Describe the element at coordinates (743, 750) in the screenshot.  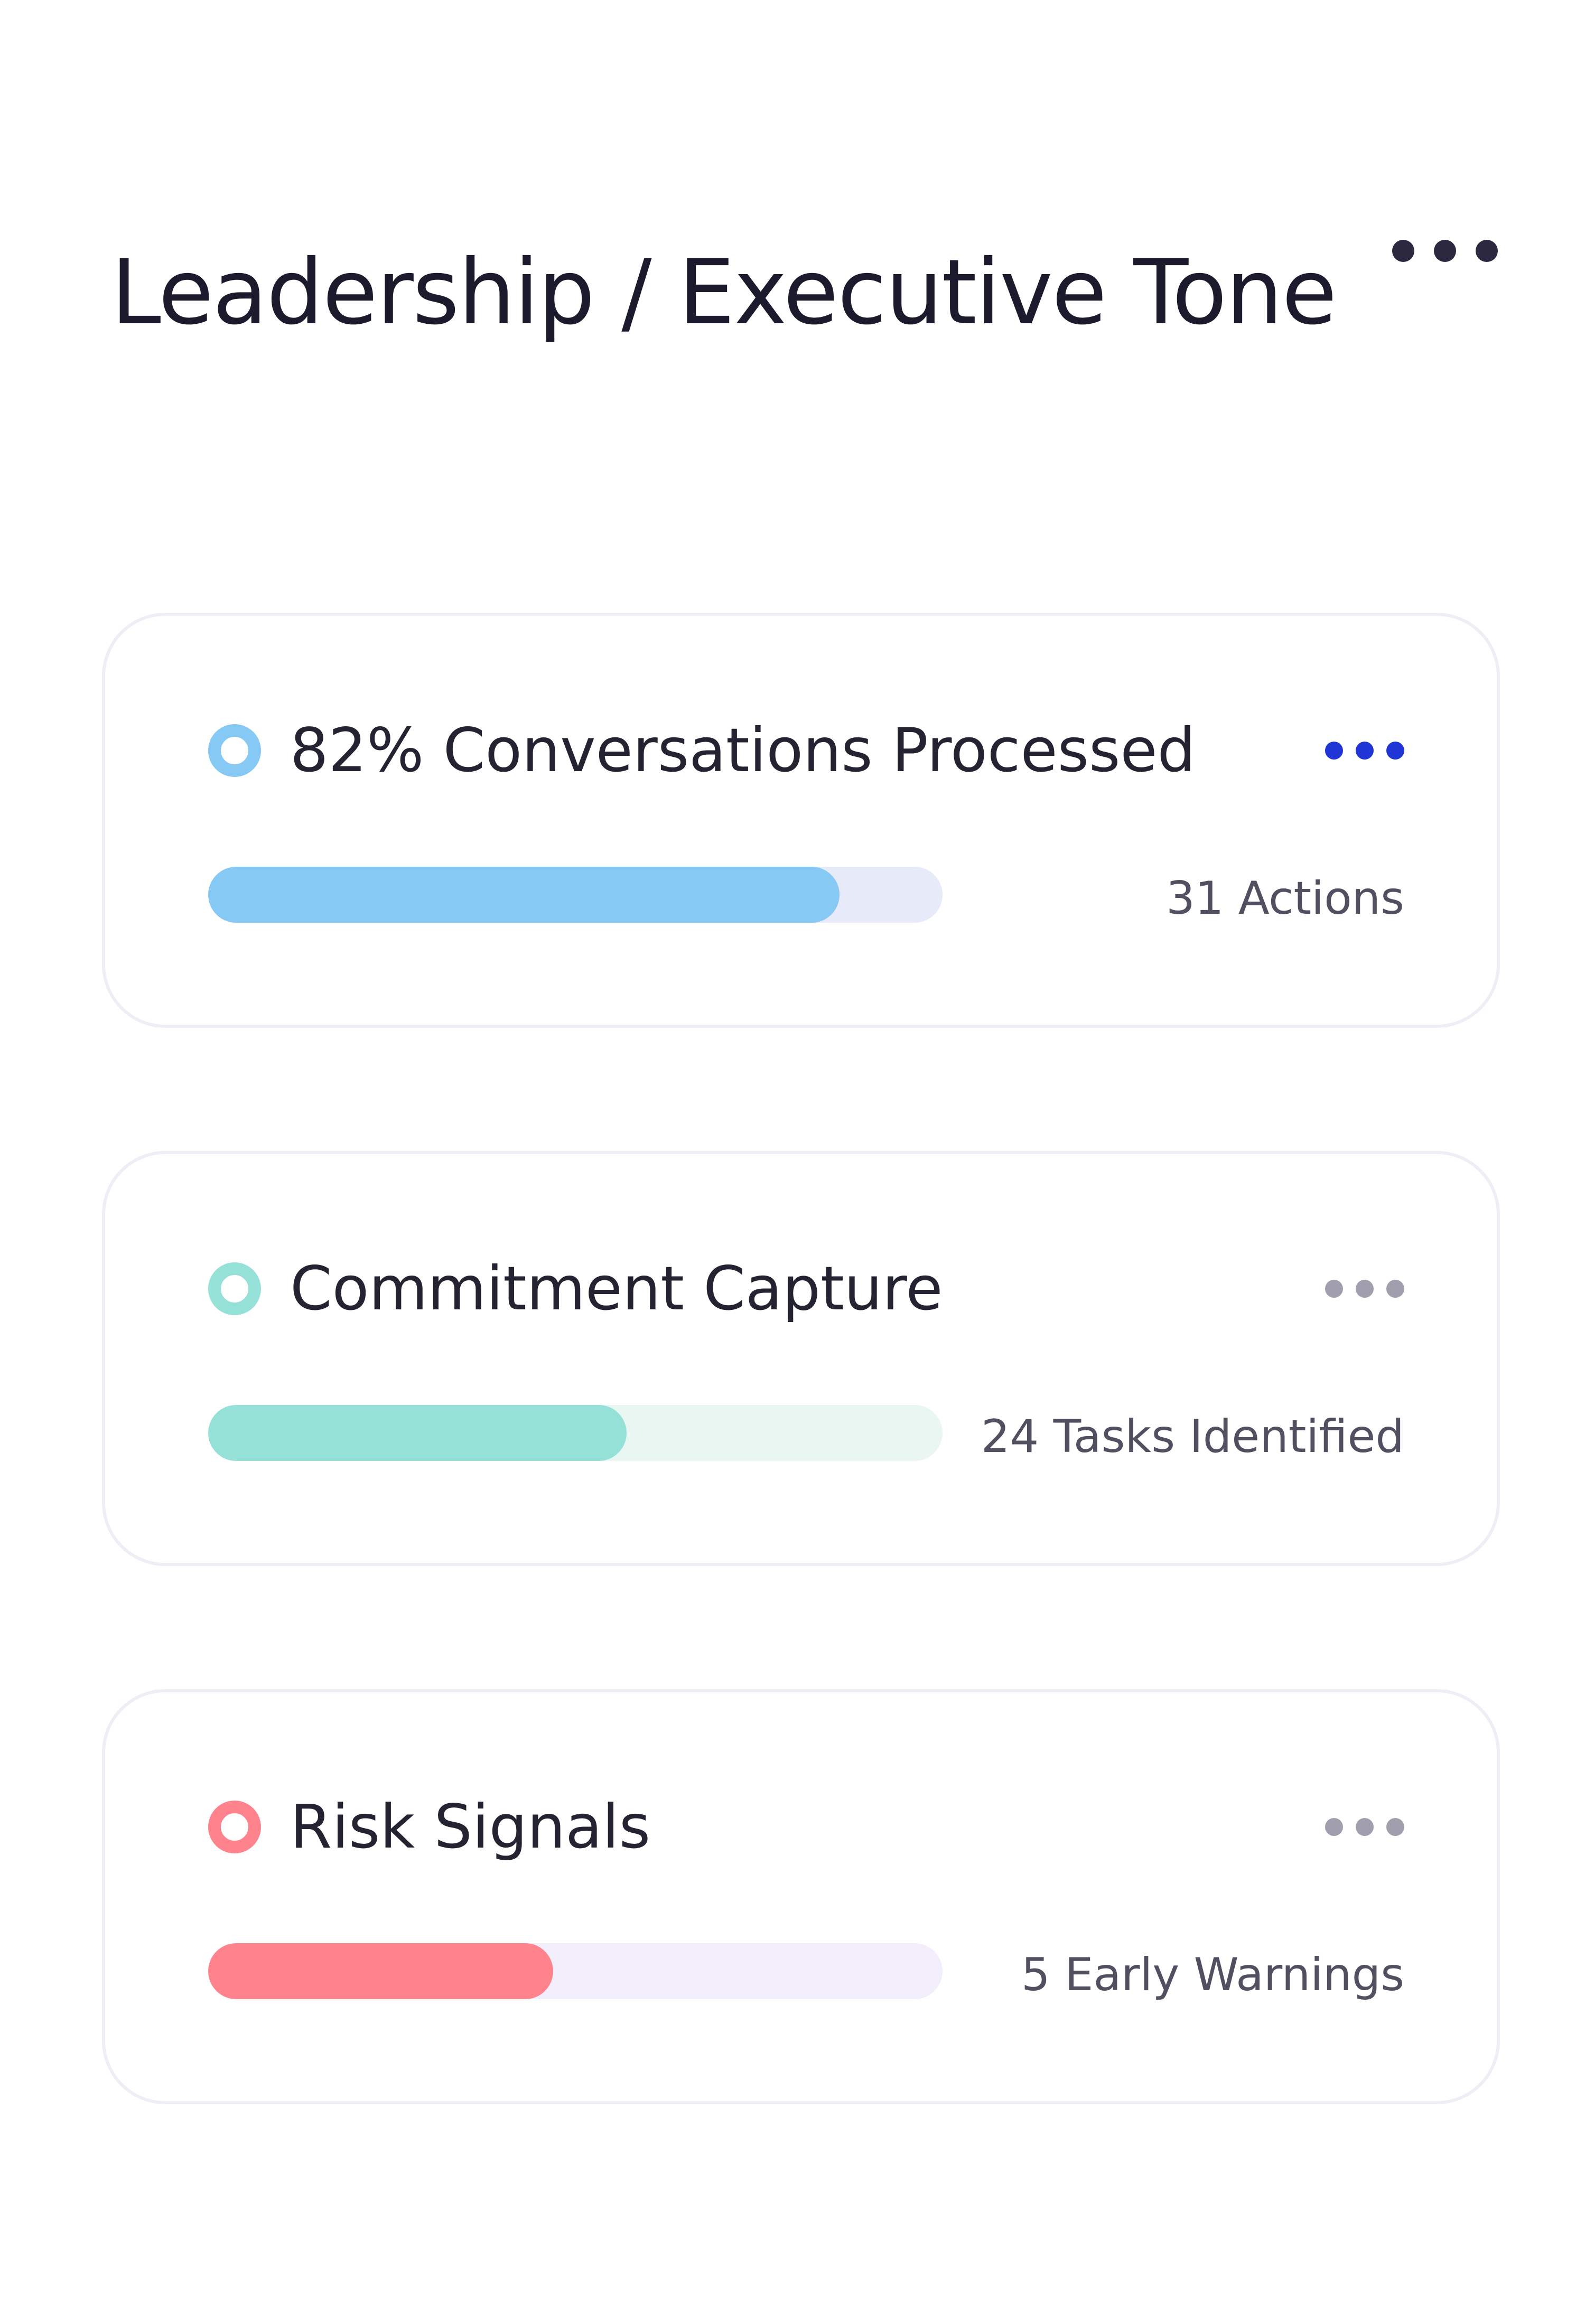
I see `card-title: 82% Conversations Processed` at that location.